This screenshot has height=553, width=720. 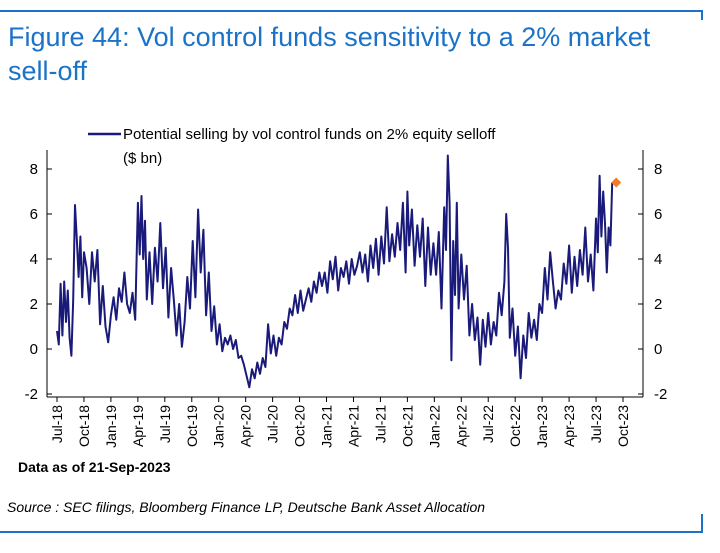 I want to click on y-tick-label-right: 0, so click(x=658, y=349).